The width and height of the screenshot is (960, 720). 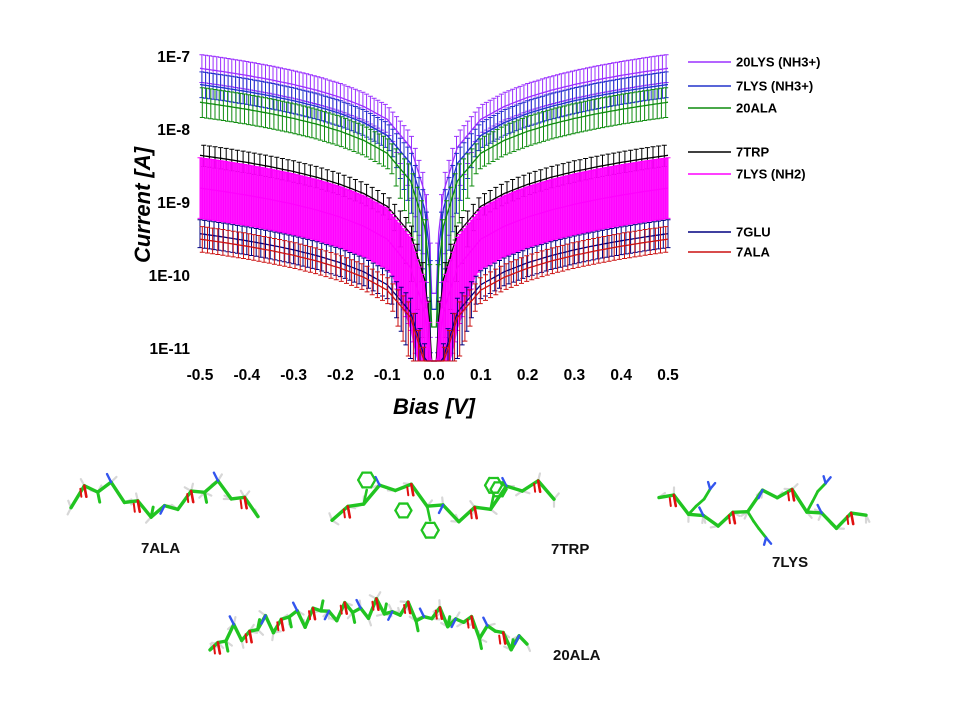 What do you see at coordinates (778, 62) in the screenshot?
I see `legend-label: 20LYS (NH3+)` at bounding box center [778, 62].